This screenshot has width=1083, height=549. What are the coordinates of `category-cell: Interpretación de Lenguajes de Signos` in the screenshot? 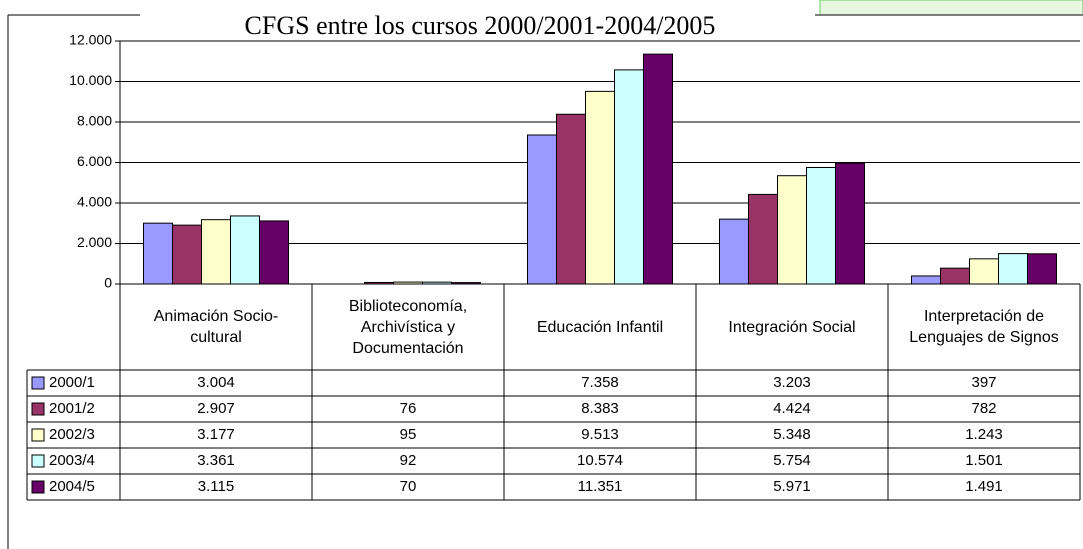 It's located at (984, 327).